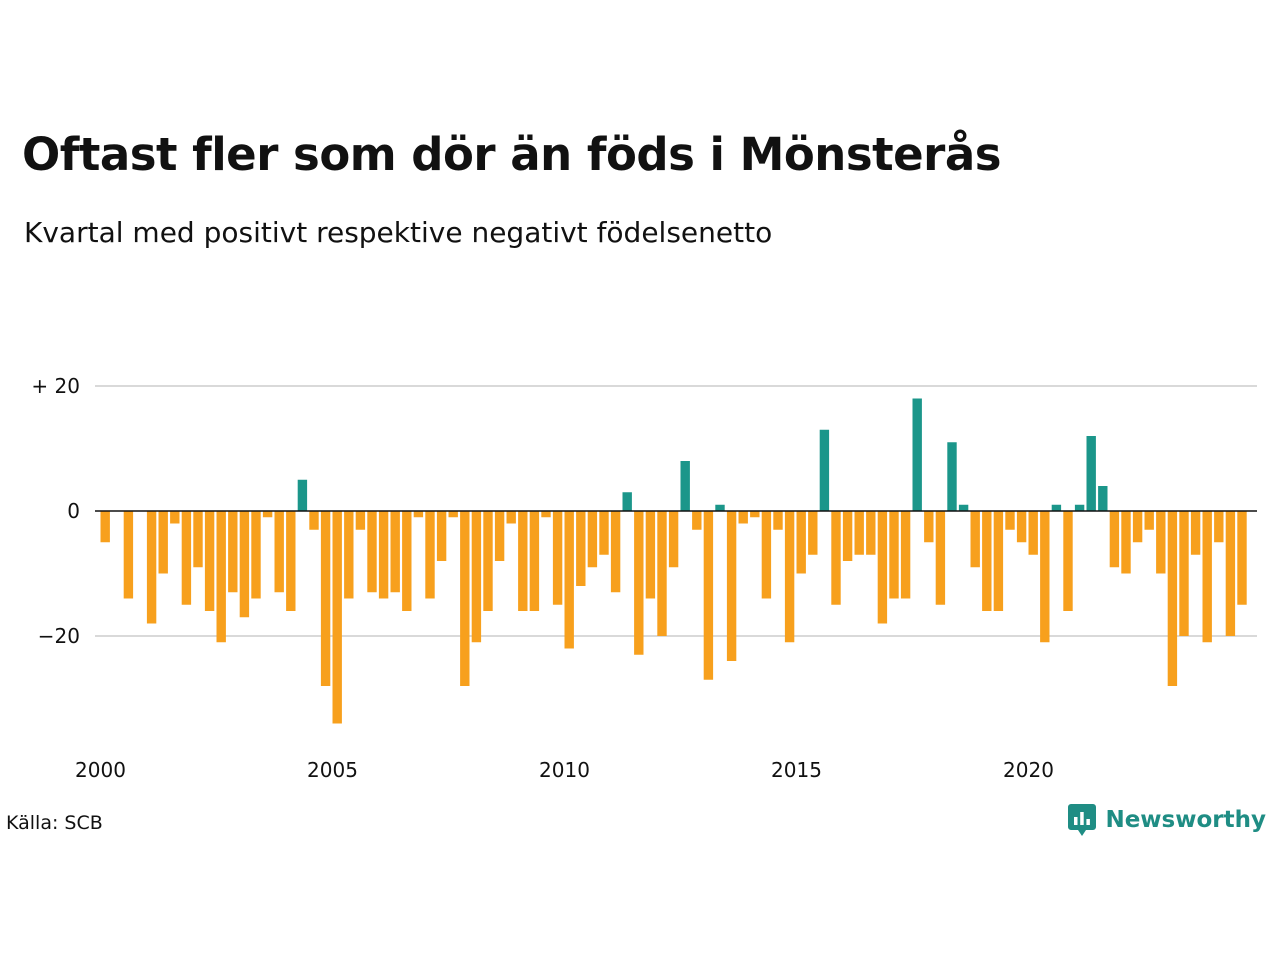 The image size is (1280, 960). What do you see at coordinates (1185, 820) in the screenshot?
I see `brand-name: Newsworthy` at bounding box center [1185, 820].